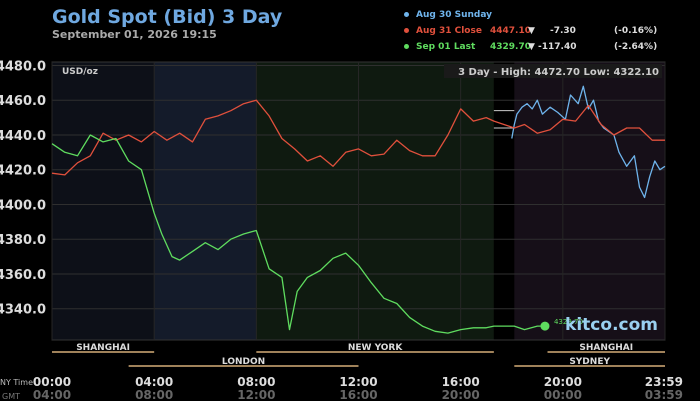  What do you see at coordinates (52, 382) in the screenshot?
I see `x-tick-label-ny: 00:00` at bounding box center [52, 382].